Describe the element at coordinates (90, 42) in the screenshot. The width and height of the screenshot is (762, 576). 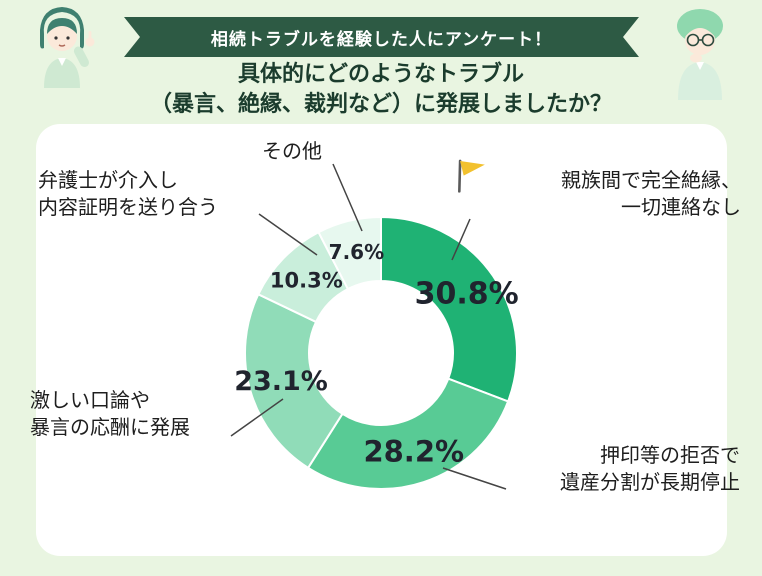
I see `woman-hand` at that location.